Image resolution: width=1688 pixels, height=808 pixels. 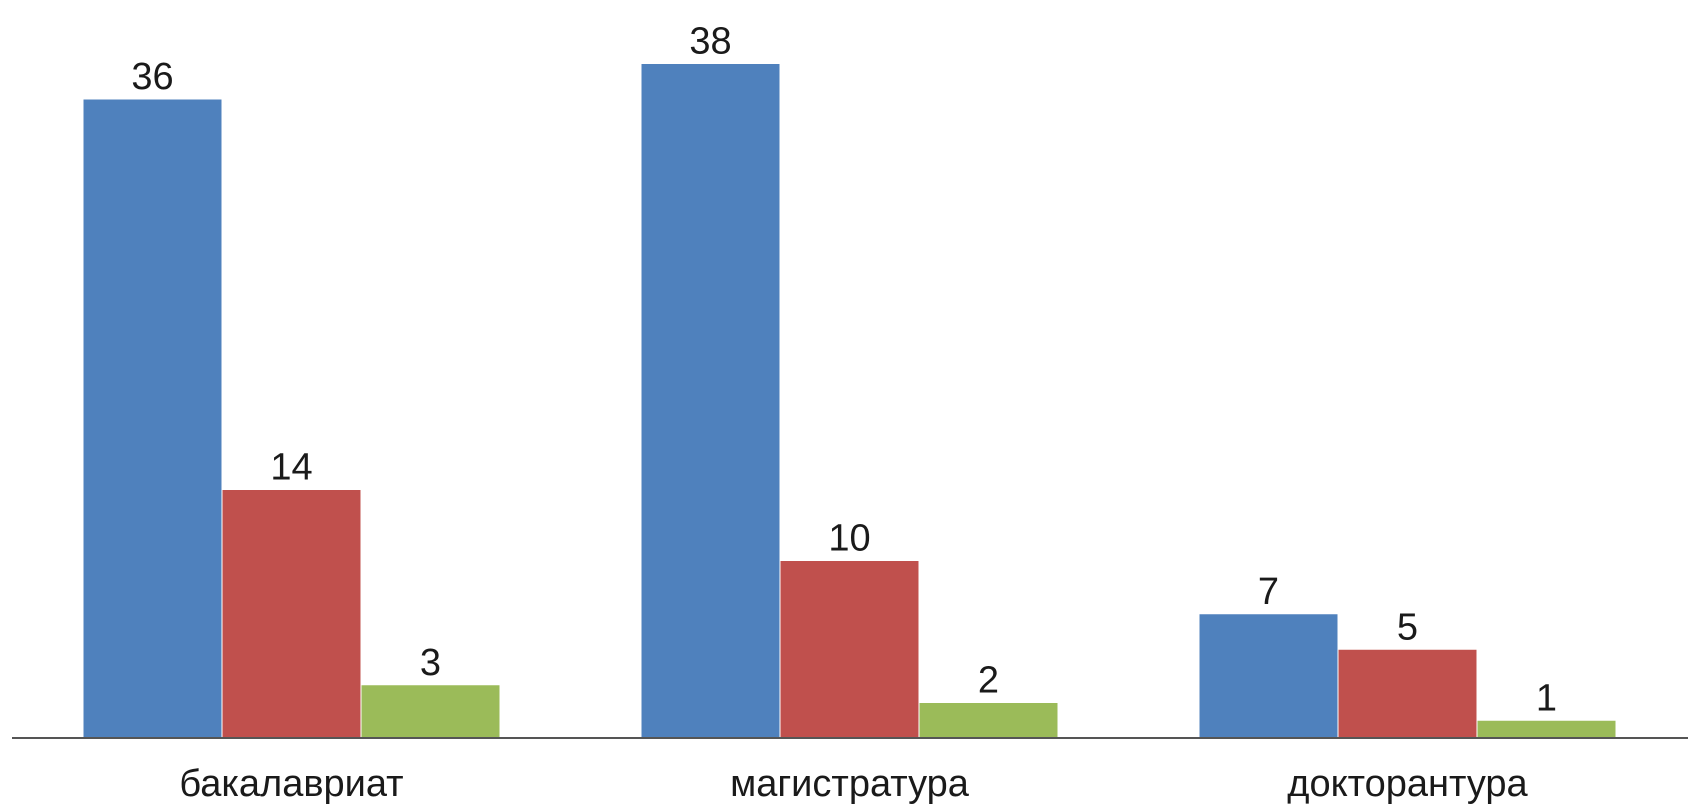 What do you see at coordinates (1407, 784) in the screenshot?
I see `category-label-3: докторантура` at bounding box center [1407, 784].